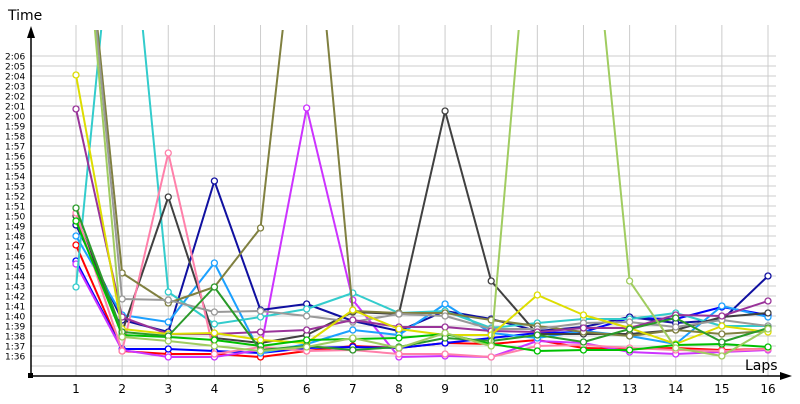 This screenshot has height=404, width=800. Describe the element at coordinates (15, 58) in the screenshot. I see `y-tick-label: 2:06` at that location.